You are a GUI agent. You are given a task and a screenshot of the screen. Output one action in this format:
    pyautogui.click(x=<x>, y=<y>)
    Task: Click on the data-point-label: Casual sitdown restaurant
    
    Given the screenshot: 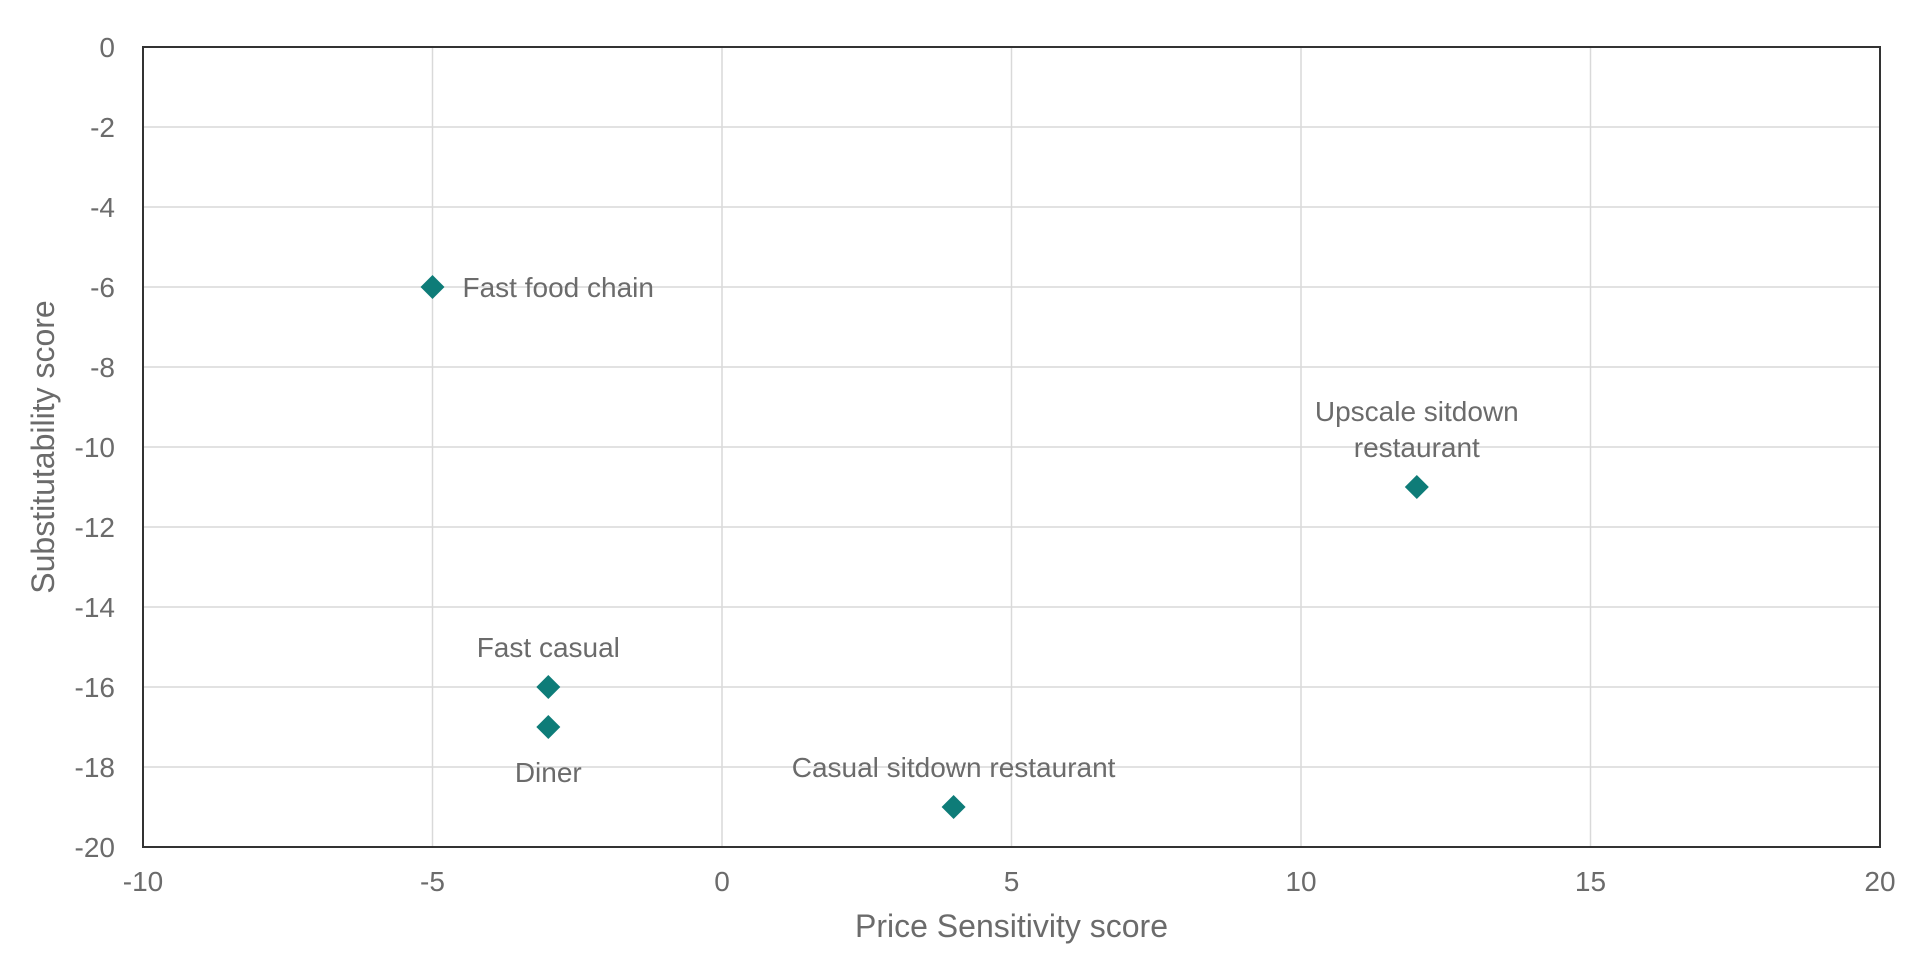 What is the action you would take?
    pyautogui.click(x=954, y=767)
    